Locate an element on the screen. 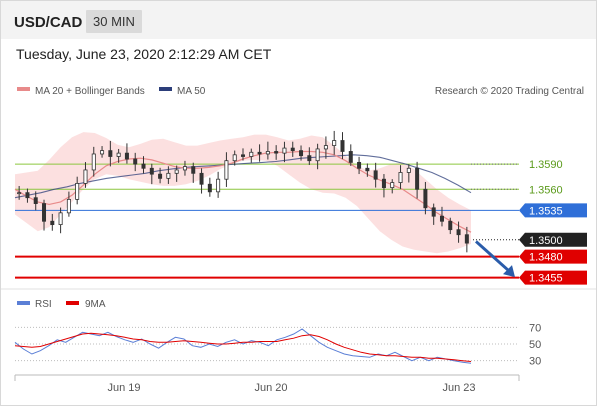 This screenshot has width=597, height=406. ma50-line is located at coordinates (243, 176).